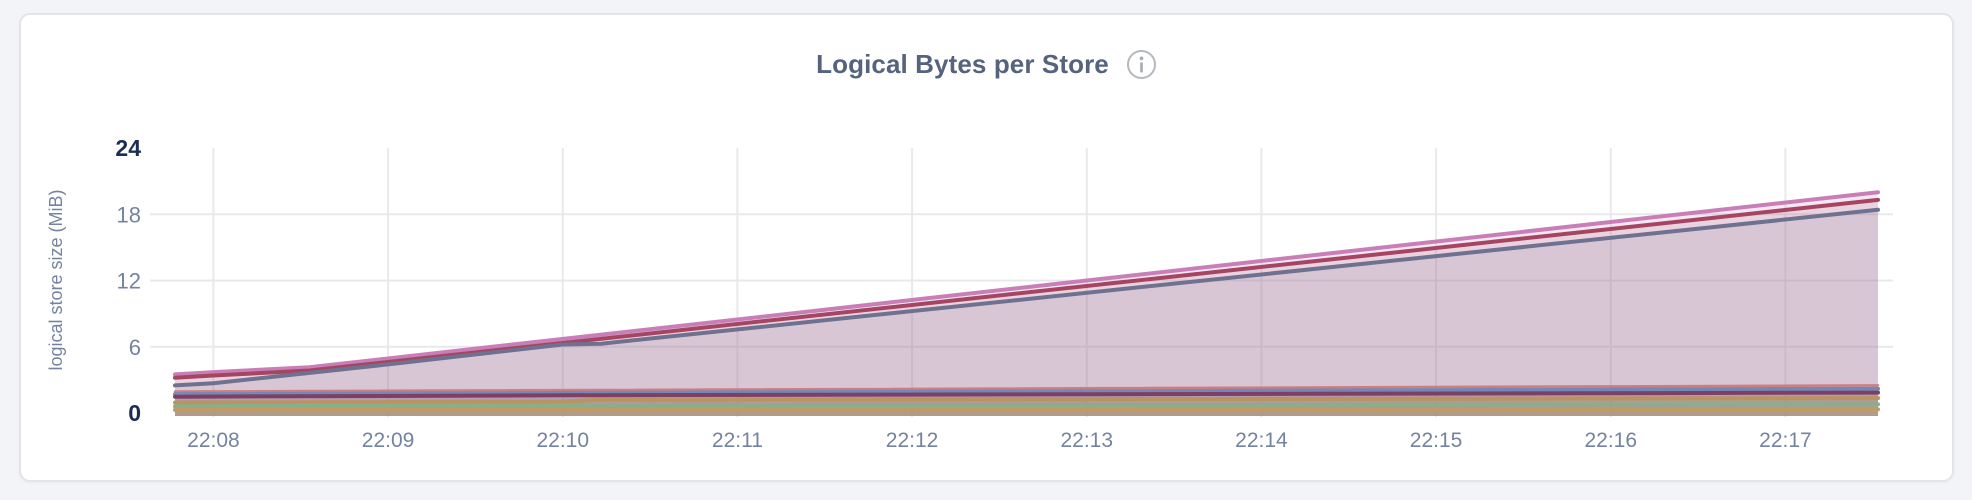 The width and height of the screenshot is (1972, 500). Describe the element at coordinates (1026, 388) in the screenshot. I see `line-salmon` at that location.